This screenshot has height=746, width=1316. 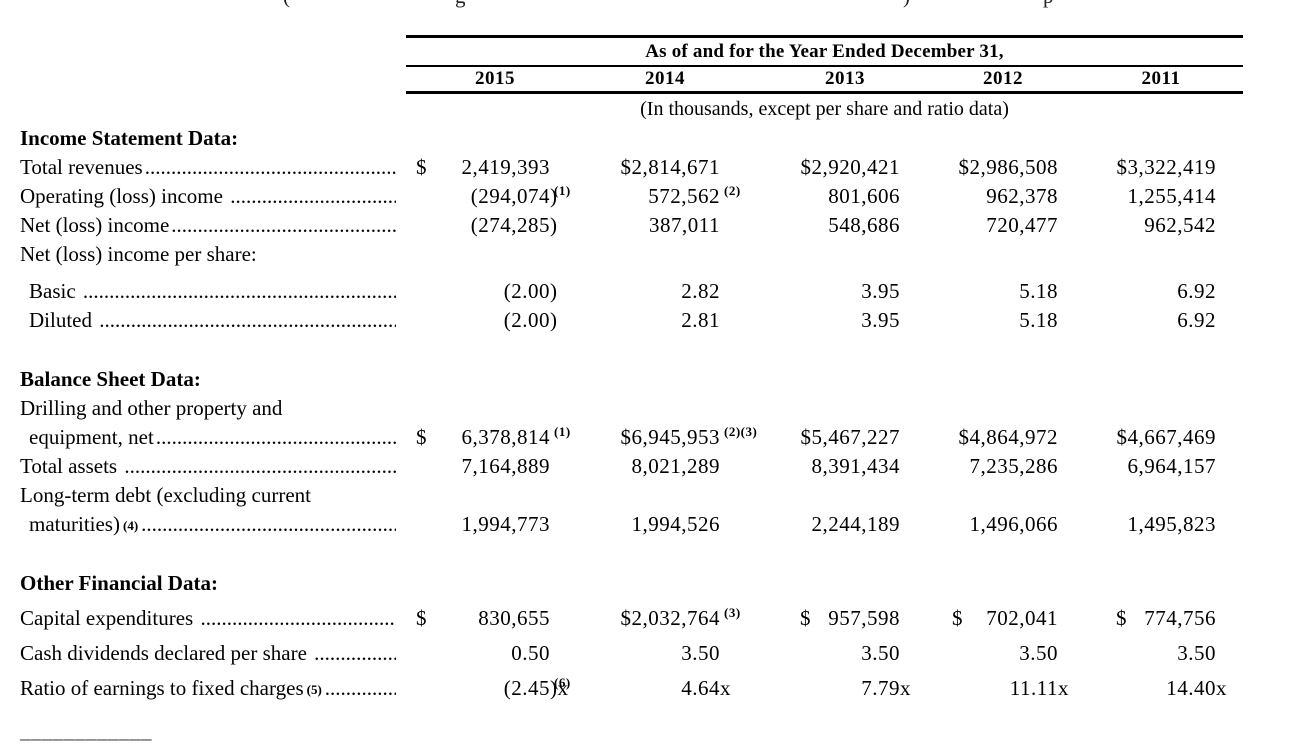 What do you see at coordinates (985, 225) in the screenshot?
I see `table-cell: 720,477` at bounding box center [985, 225].